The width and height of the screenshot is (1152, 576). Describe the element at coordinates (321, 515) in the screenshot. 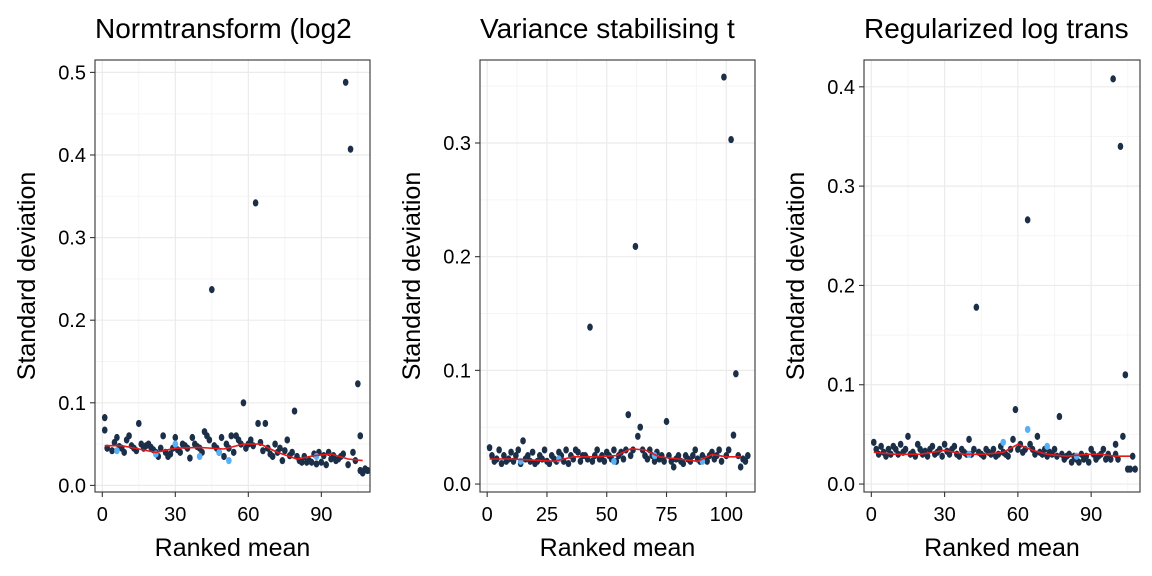

I see `x-tick-label: 90` at that location.